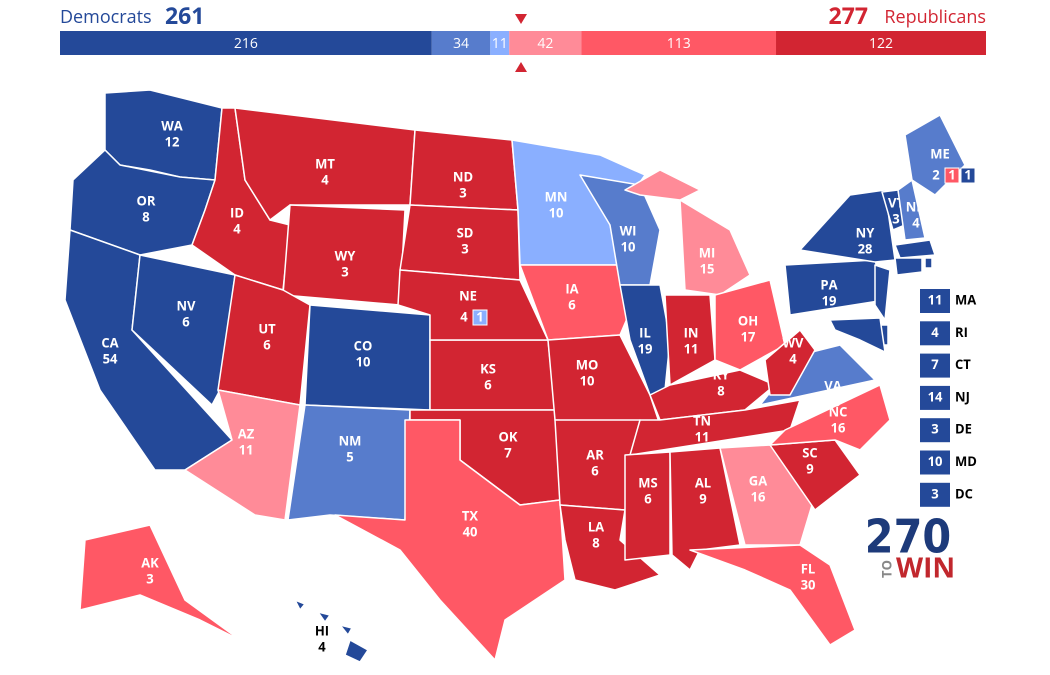 This screenshot has width=1050, height=675. I want to click on state-abbr: OR, so click(146, 200).